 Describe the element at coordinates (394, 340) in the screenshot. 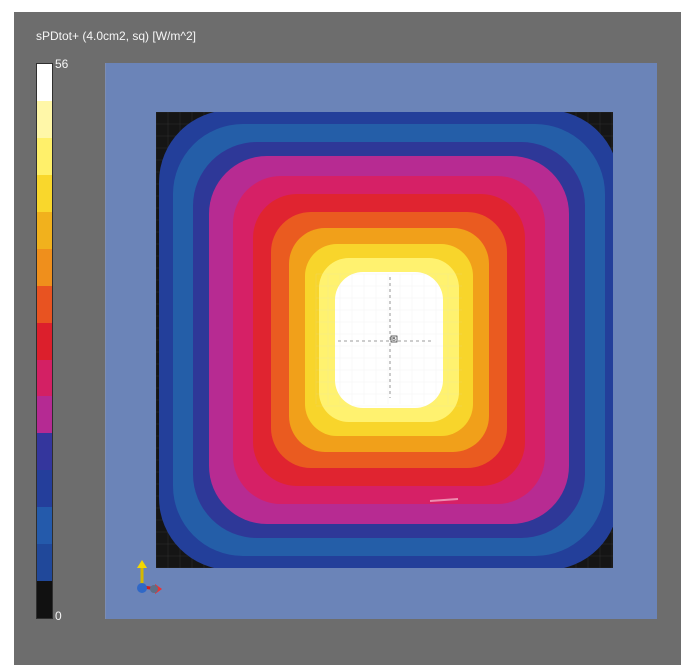

I see `center-marker-label: B` at that location.